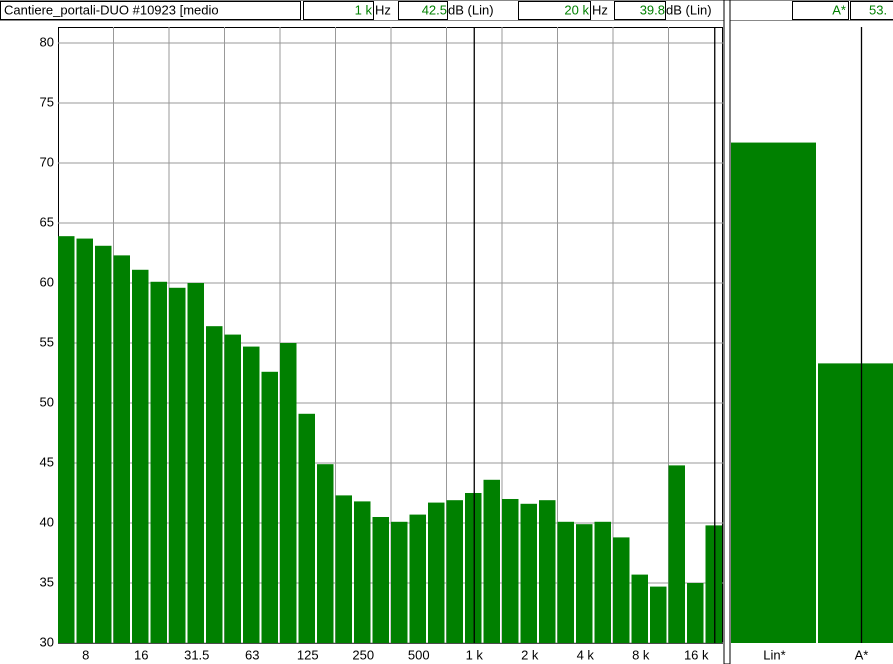  What do you see at coordinates (141, 654) in the screenshot?
I see `x-tick-label: 16` at bounding box center [141, 654].